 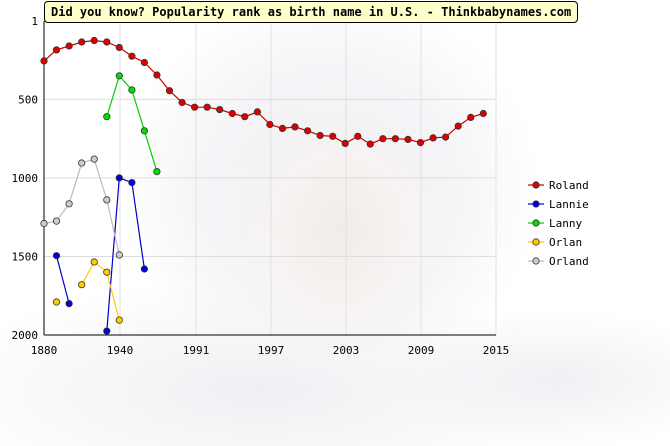 I want to click on x-tick-label-1880: 1880, so click(x=44, y=350).